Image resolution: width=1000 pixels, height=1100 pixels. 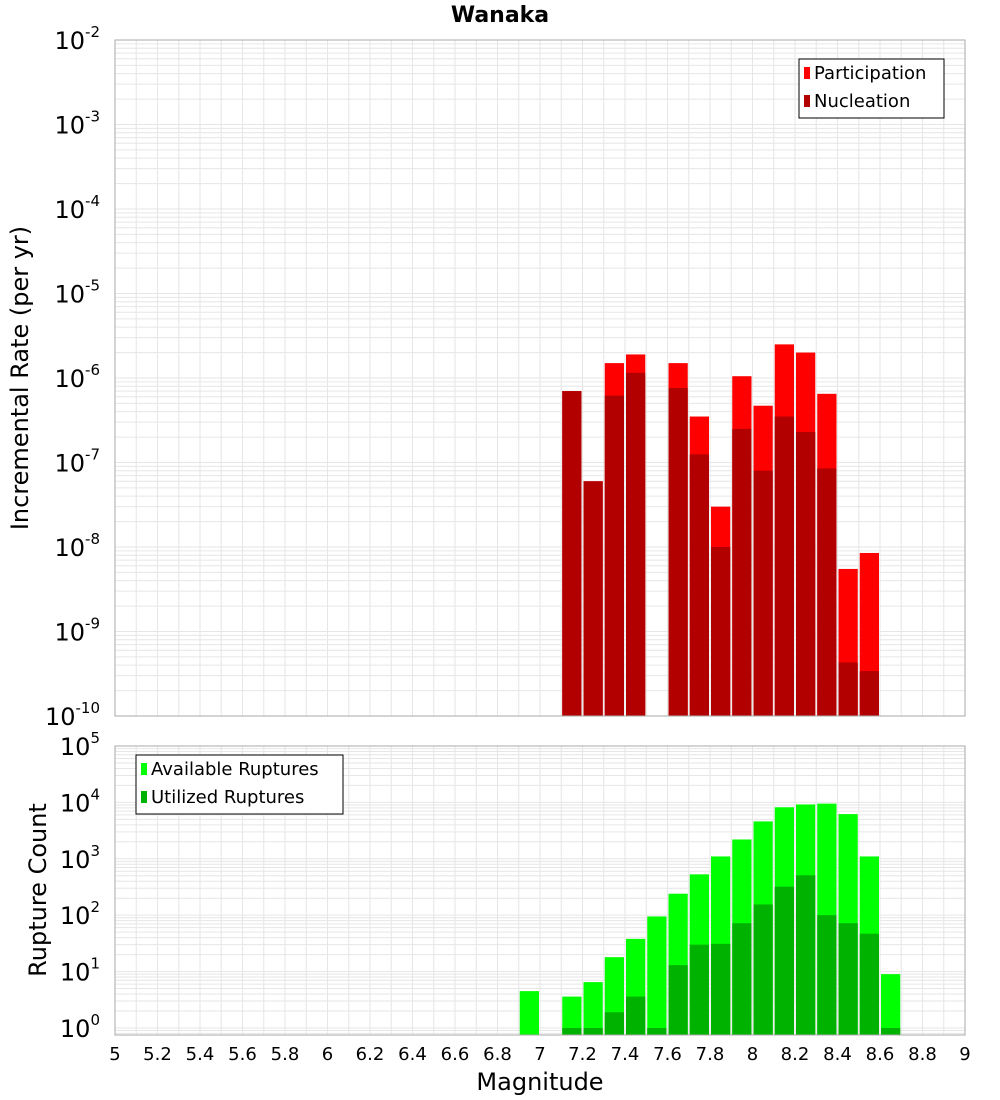 What do you see at coordinates (370, 1054) in the screenshot?
I see `x-tick-label: 6.2` at bounding box center [370, 1054].